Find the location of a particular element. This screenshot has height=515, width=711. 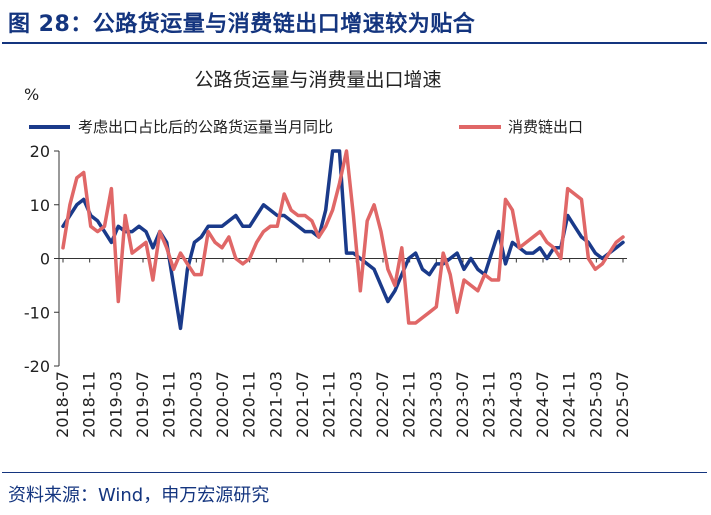

chart-title: 公路货运量与消费量出口增速 is located at coordinates (317, 80).